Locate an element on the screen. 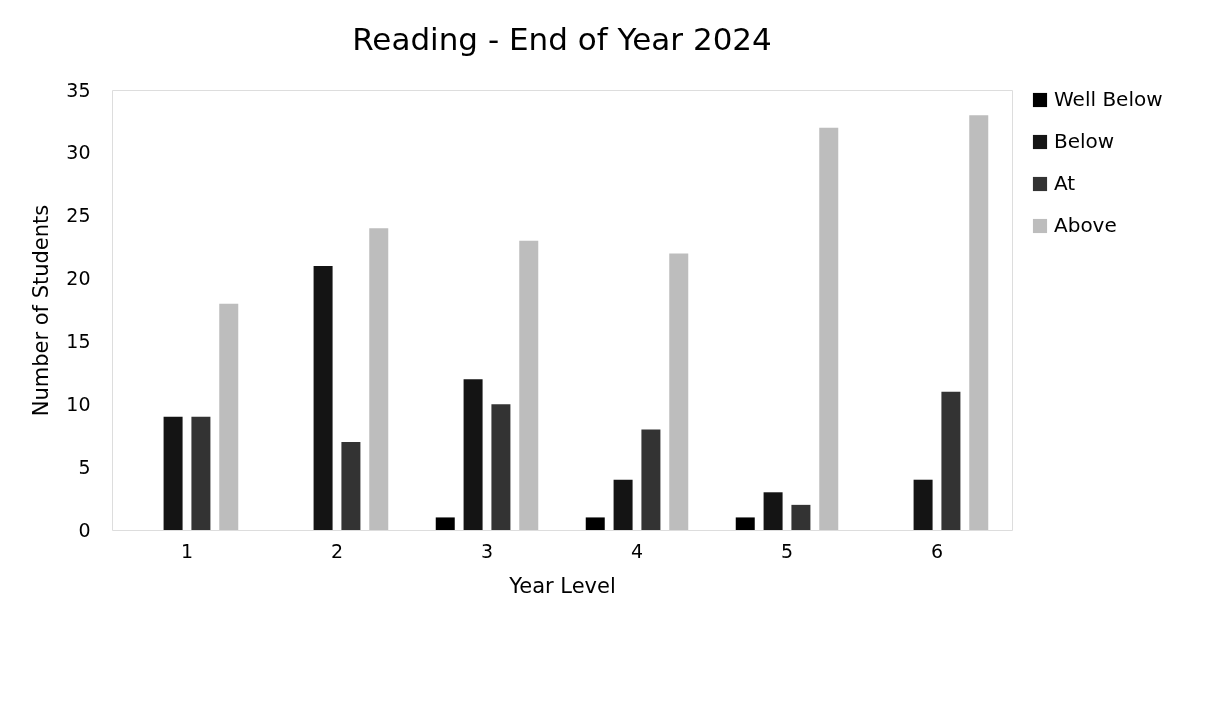 The image size is (1224, 717). x-tick-label: 3 is located at coordinates (487, 550).